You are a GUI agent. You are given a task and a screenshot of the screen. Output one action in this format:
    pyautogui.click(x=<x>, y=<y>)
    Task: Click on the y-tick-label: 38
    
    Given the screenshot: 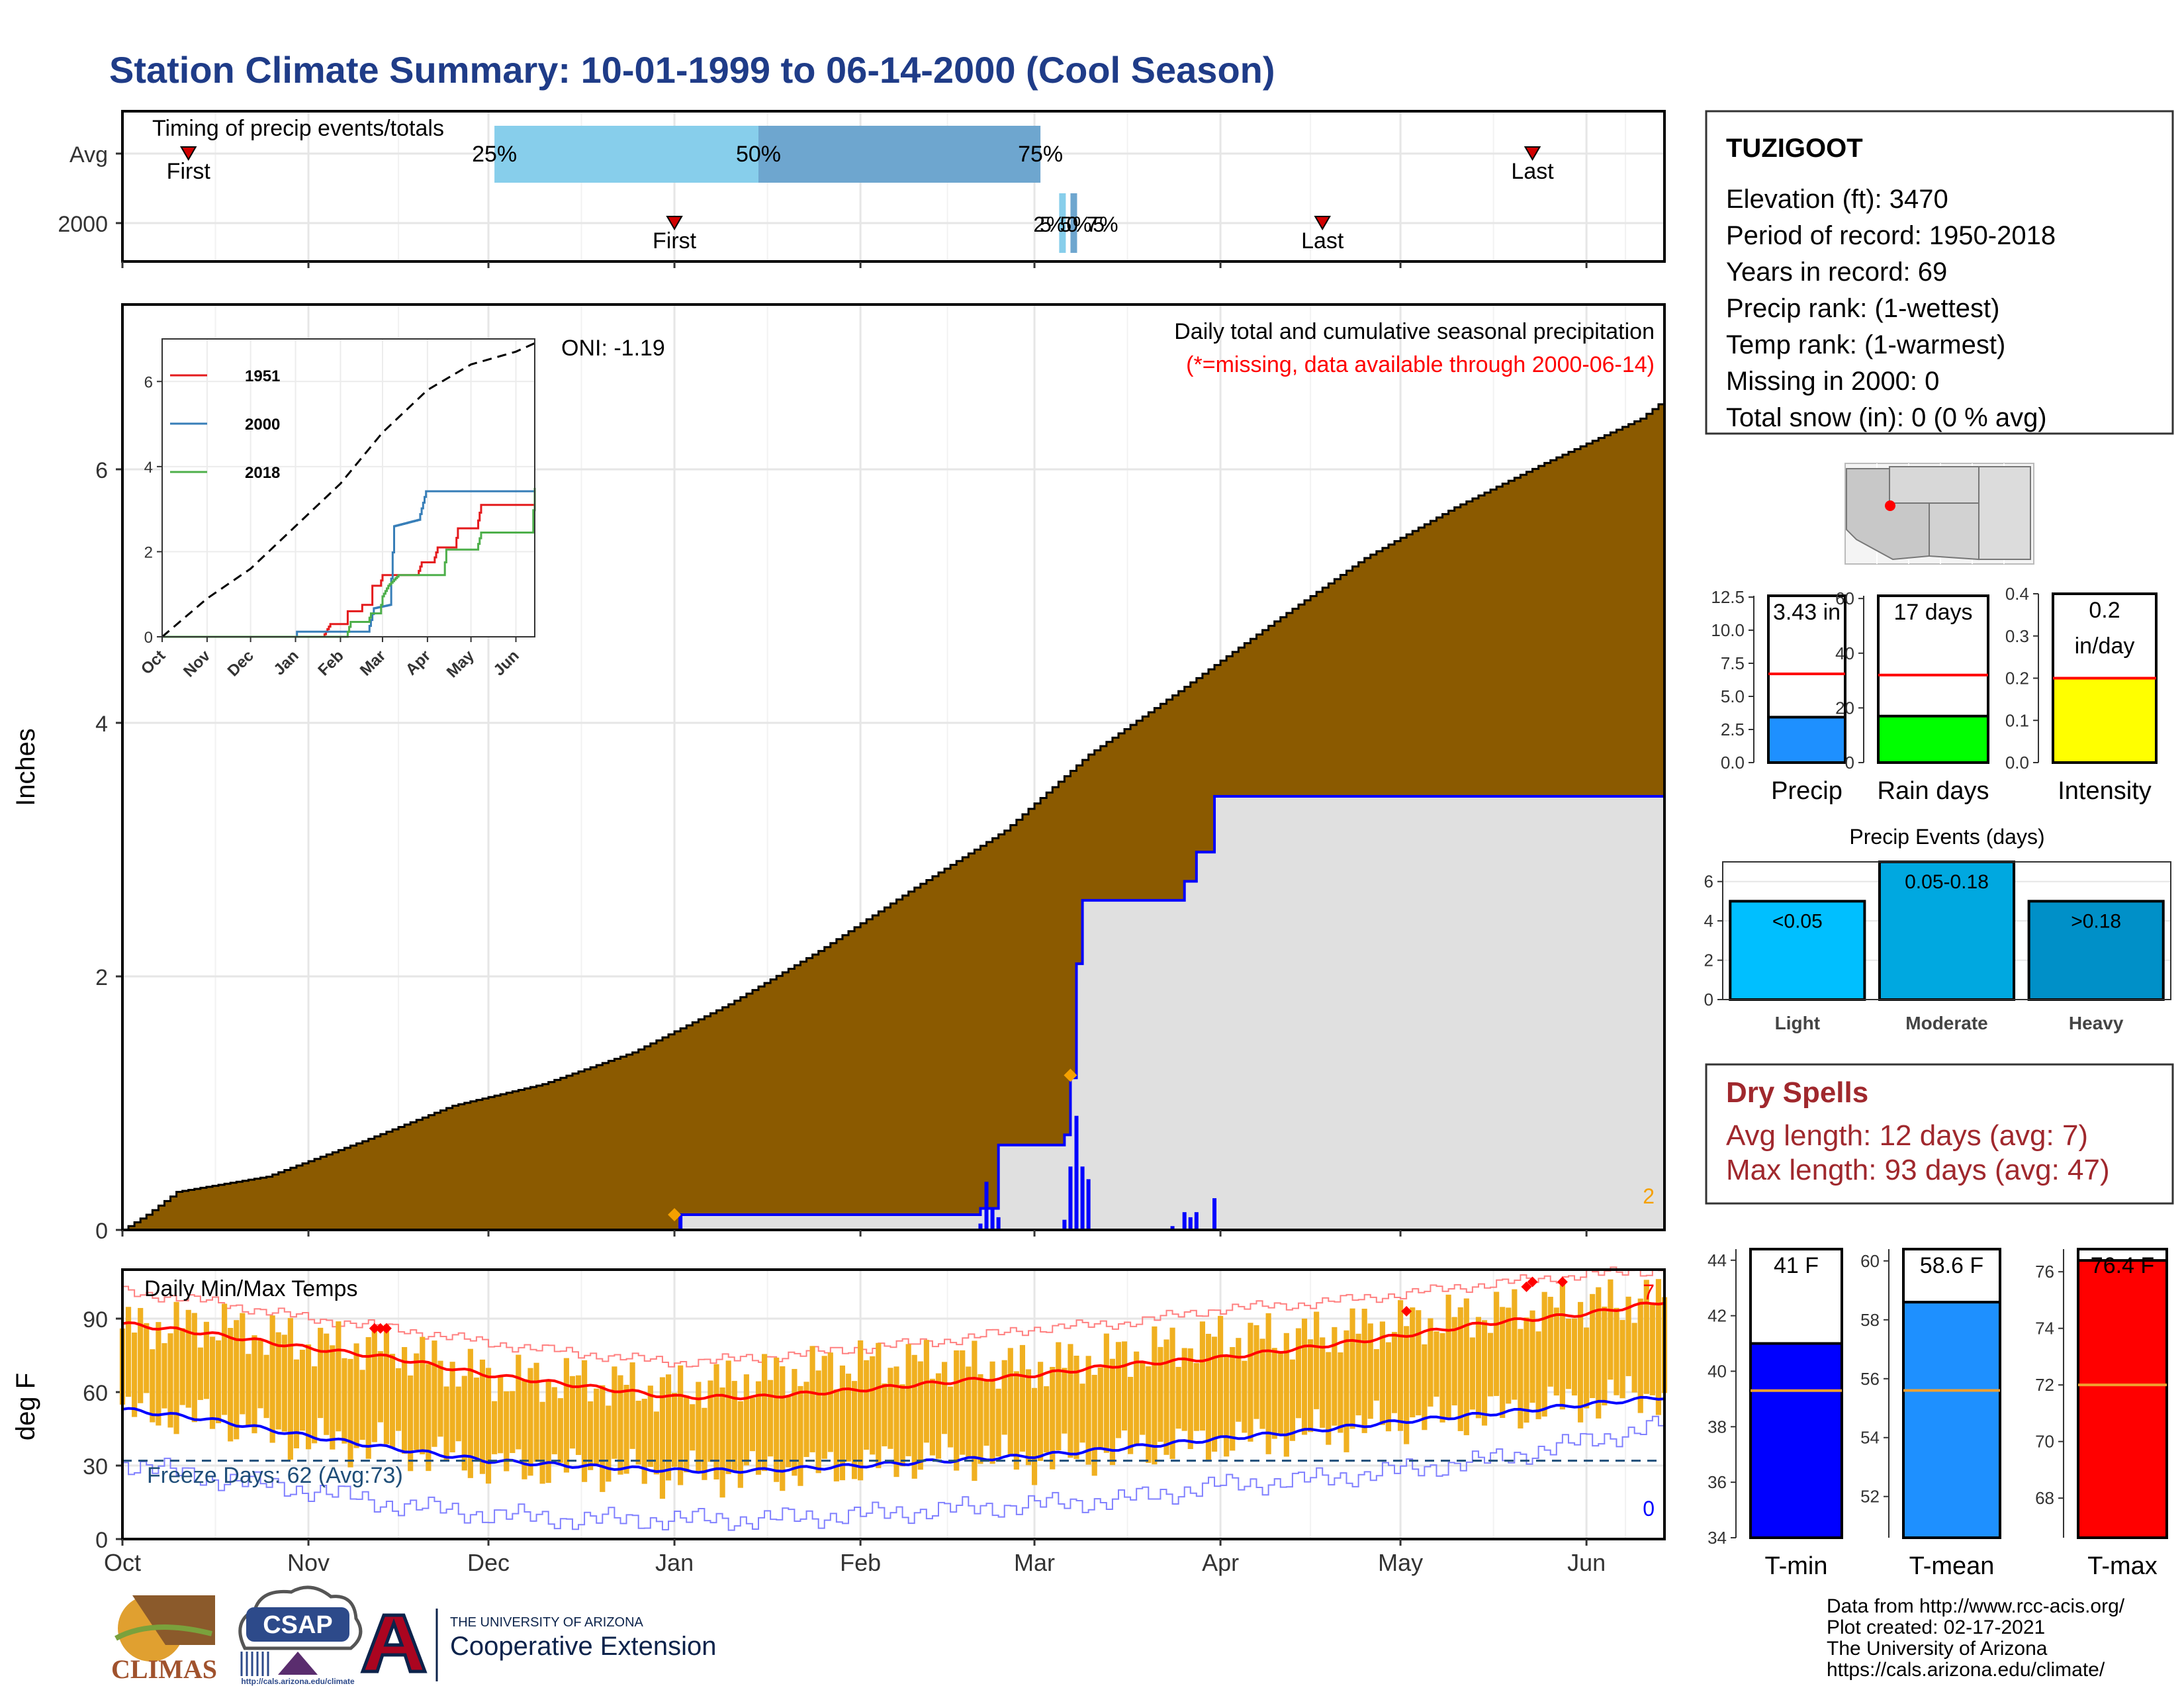 What is the action you would take?
    pyautogui.click(x=1717, y=1426)
    